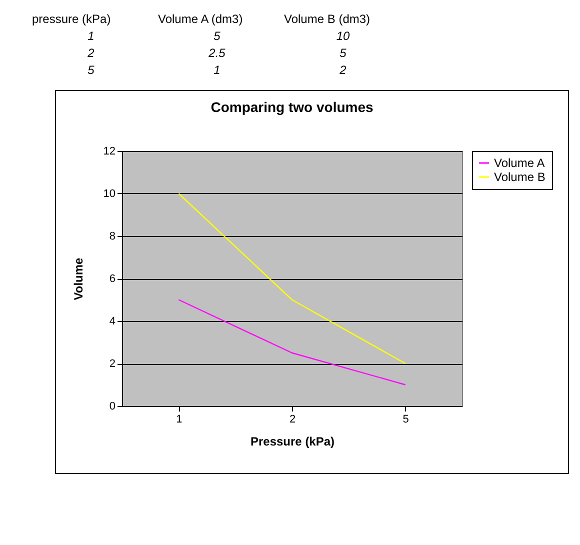 The image size is (580, 545). Describe the element at coordinates (520, 177) in the screenshot. I see `legend-label: Volume B` at that location.